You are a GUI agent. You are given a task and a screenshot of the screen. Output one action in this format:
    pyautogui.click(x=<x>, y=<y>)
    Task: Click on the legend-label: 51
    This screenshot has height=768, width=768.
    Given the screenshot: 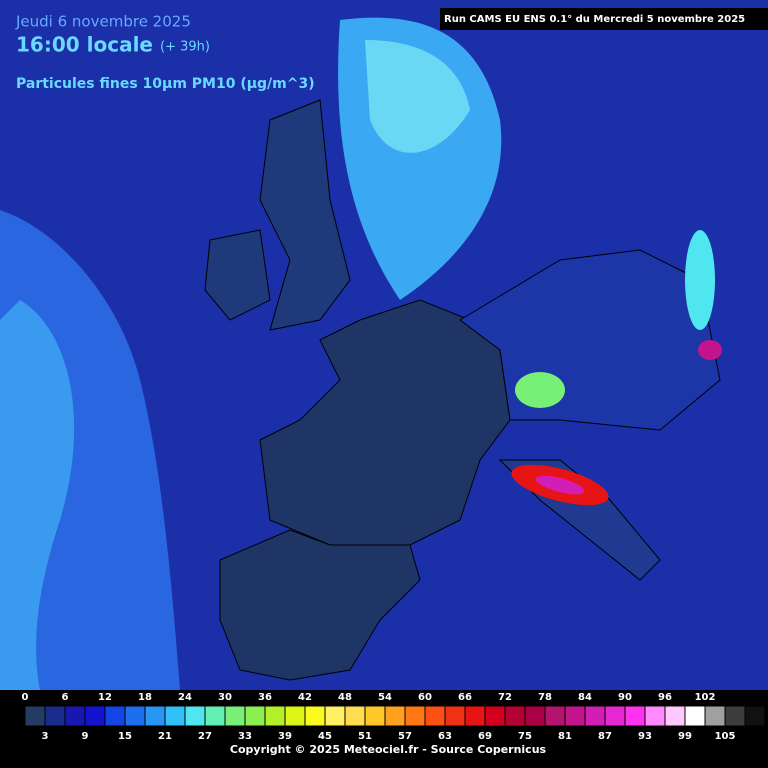 What is the action you would take?
    pyautogui.click(x=365, y=736)
    